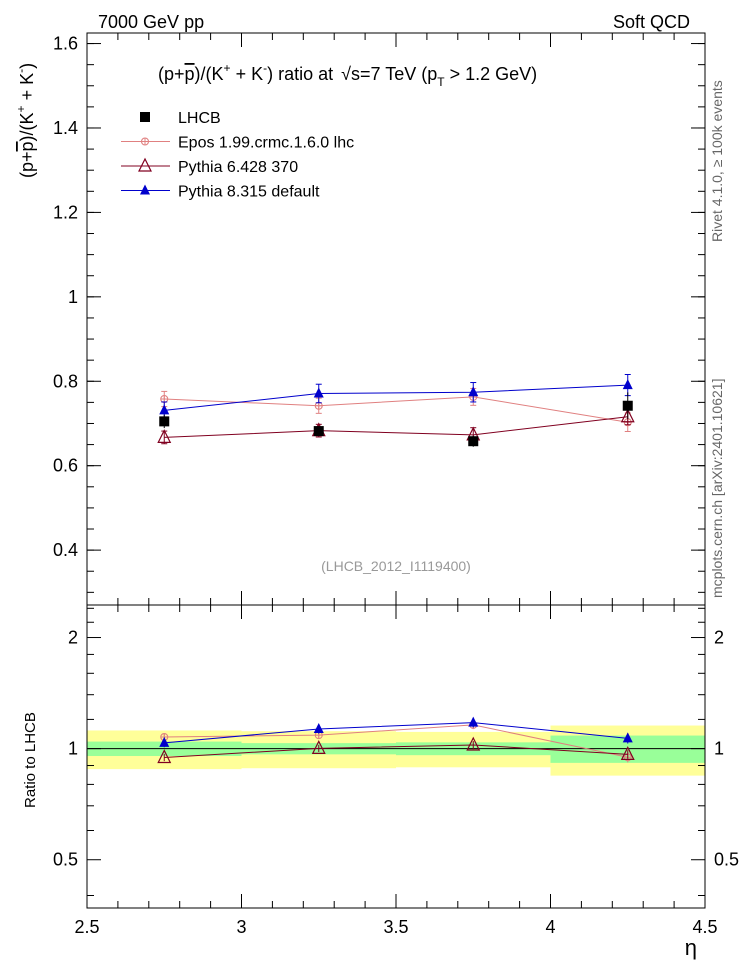 The height and width of the screenshot is (972, 746). Describe the element at coordinates (86, 927) in the screenshot. I see `x-tick-label: 2.5` at that location.